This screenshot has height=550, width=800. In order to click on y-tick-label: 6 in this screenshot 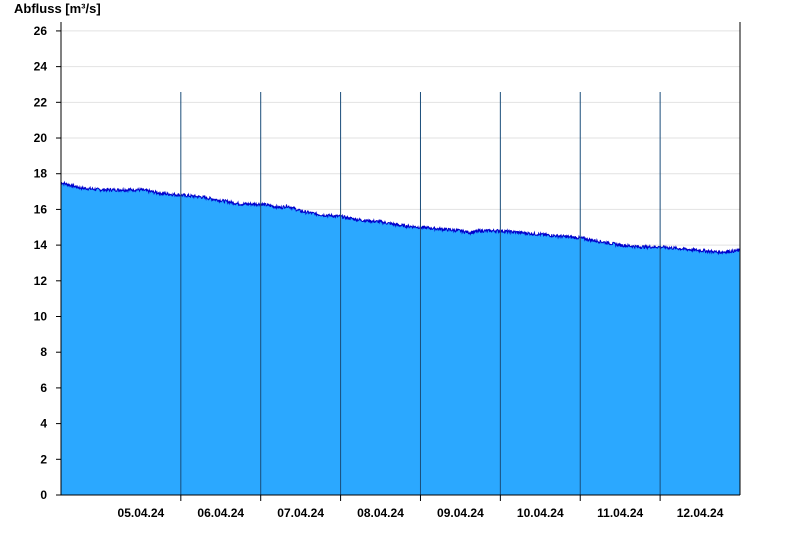, I will do `click(43, 388)`.